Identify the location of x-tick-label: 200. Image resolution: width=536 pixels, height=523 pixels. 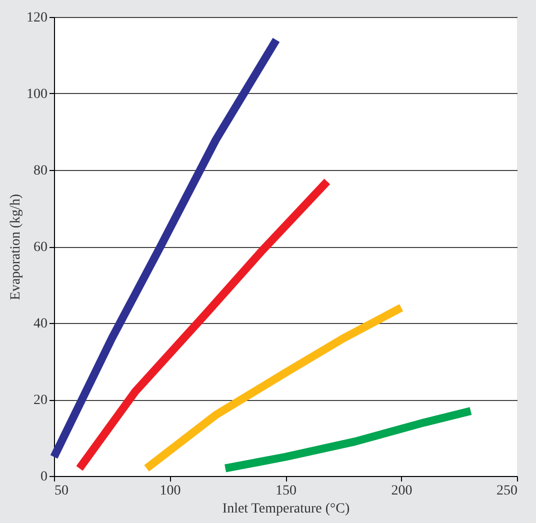
(401, 491).